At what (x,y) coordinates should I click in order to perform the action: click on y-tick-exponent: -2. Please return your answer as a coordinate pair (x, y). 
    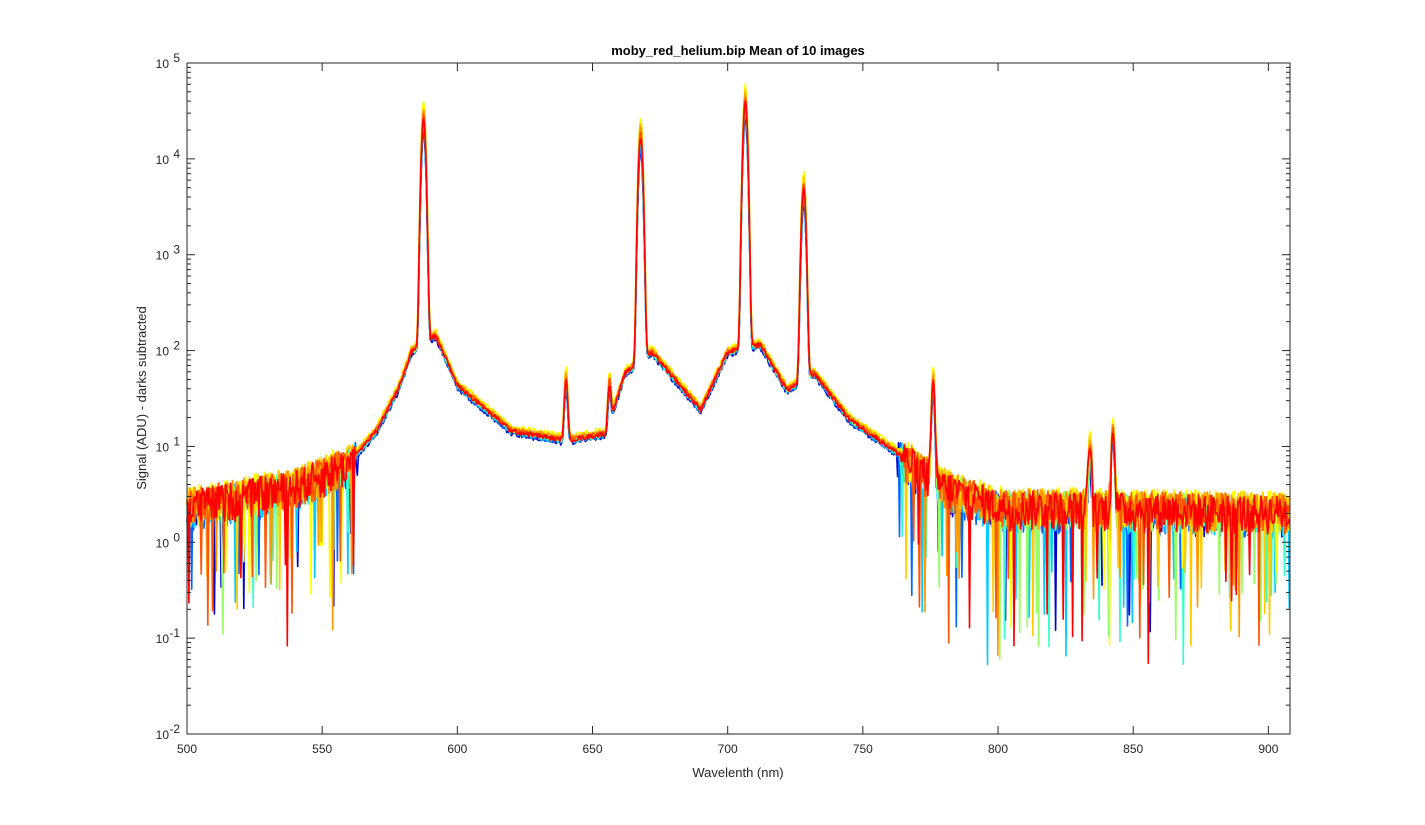
    Looking at the image, I should click on (174, 729).